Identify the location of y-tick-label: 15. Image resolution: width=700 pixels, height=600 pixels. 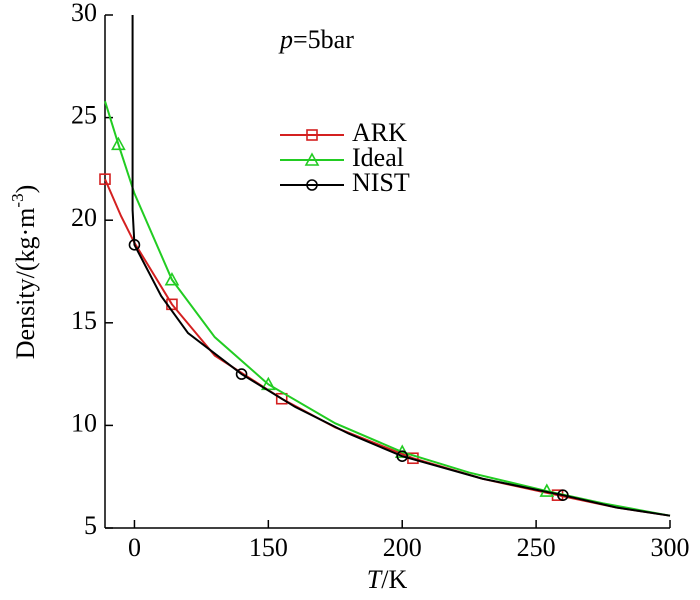
(84, 320).